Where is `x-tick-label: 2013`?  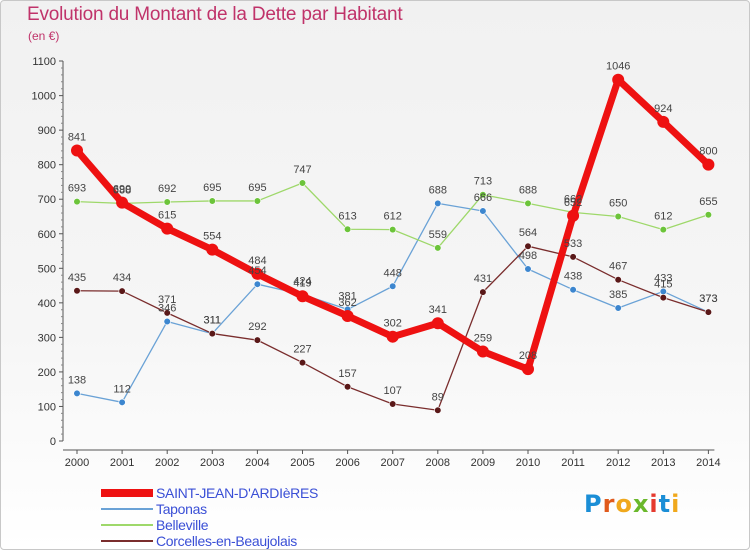 x-tick-label: 2013 is located at coordinates (663, 463).